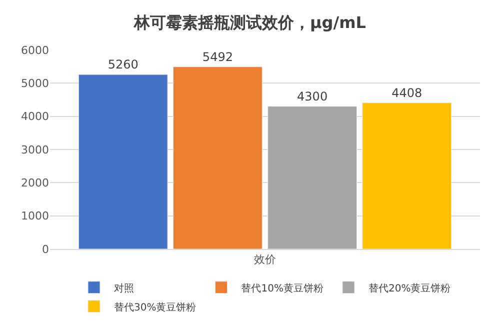 The width and height of the screenshot is (500, 333). Describe the element at coordinates (123, 65) in the screenshot. I see `data-label: 5260` at that location.